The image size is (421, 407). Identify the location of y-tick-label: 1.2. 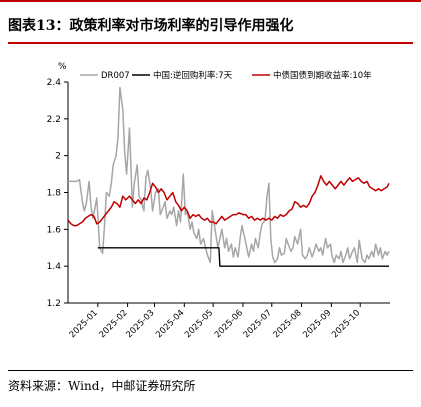
(54, 304).